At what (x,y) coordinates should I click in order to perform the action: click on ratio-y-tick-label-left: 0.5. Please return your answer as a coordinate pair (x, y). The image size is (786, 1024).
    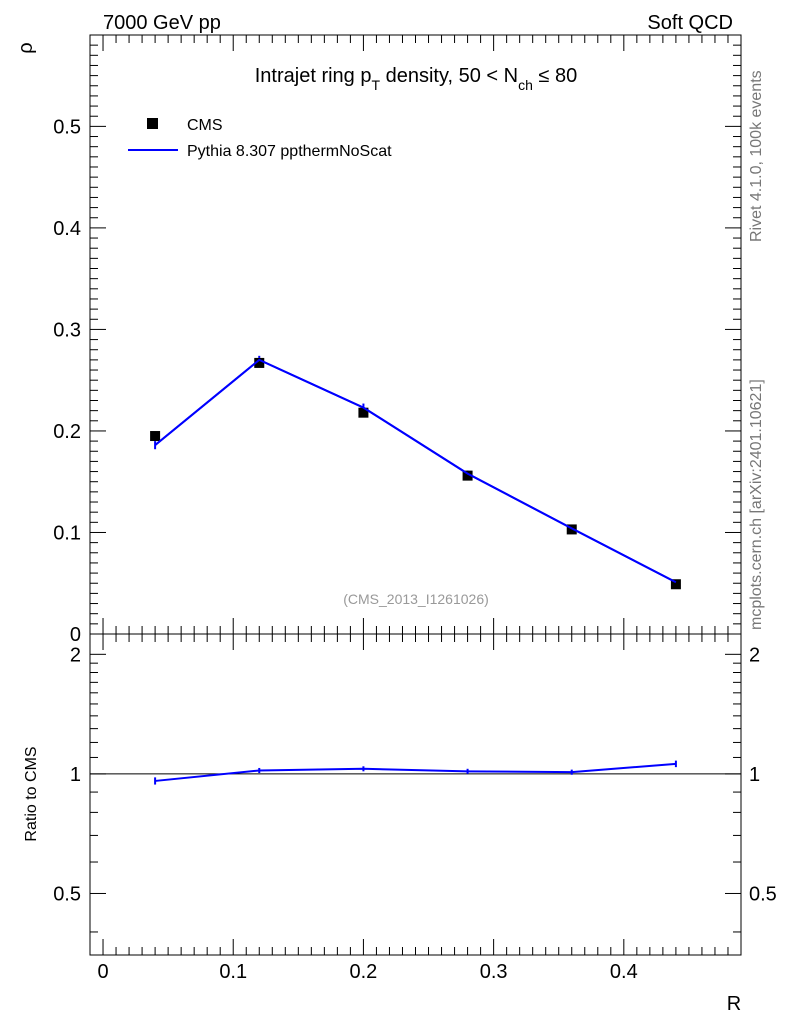
    Looking at the image, I should click on (67, 894).